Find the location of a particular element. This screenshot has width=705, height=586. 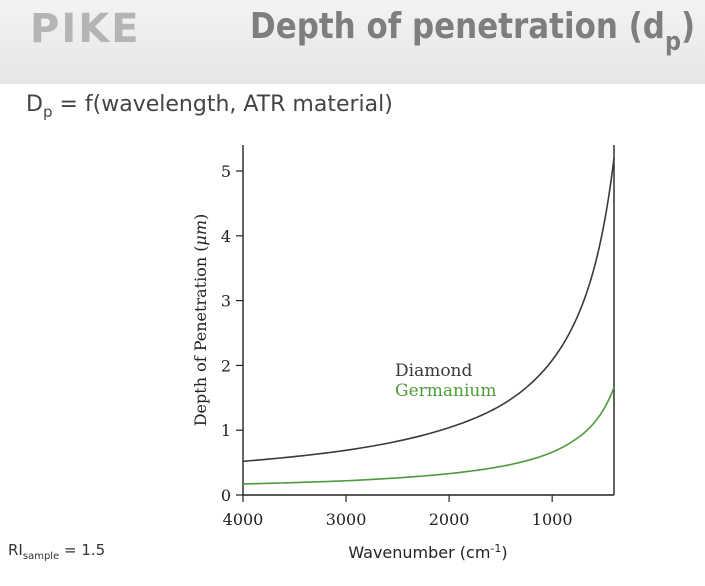

y-axis-label: Depth of Penetration (μm) is located at coordinates (200, 320).